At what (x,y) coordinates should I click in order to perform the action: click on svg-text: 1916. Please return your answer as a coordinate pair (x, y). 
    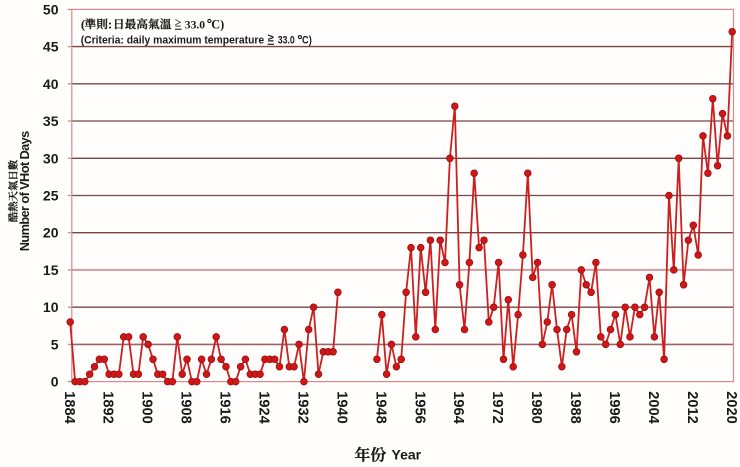
    Looking at the image, I should click on (225, 407).